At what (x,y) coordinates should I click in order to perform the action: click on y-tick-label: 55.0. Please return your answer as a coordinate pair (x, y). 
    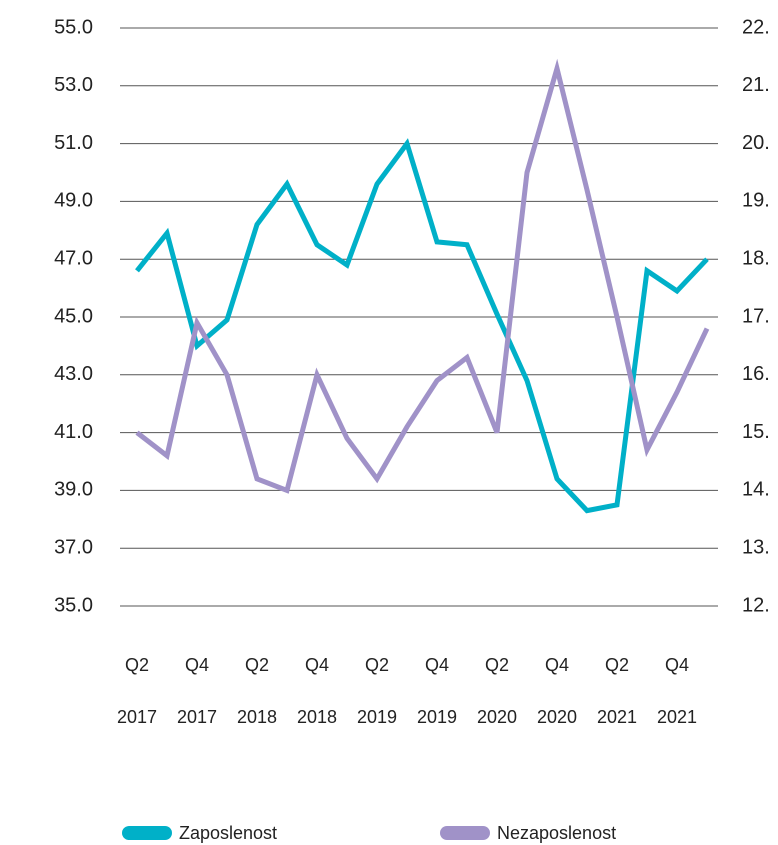
    Looking at the image, I should click on (73, 27).